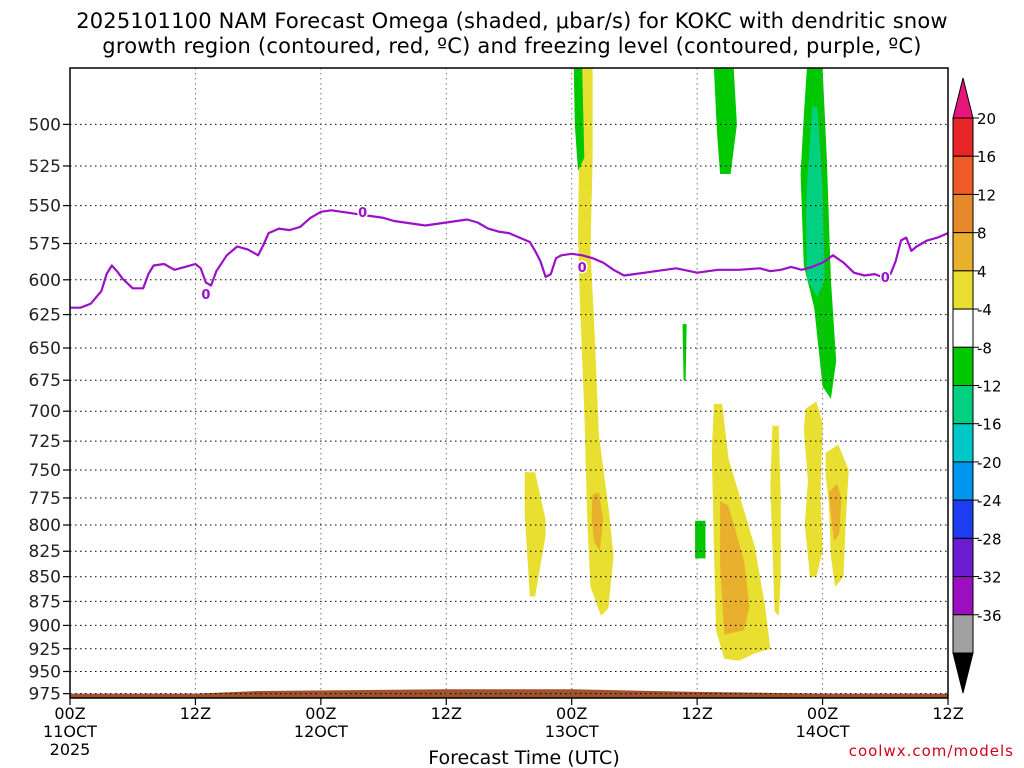 The height and width of the screenshot is (768, 1024). Describe the element at coordinates (986, 157) in the screenshot. I see `colorbar-label: 16` at that location.